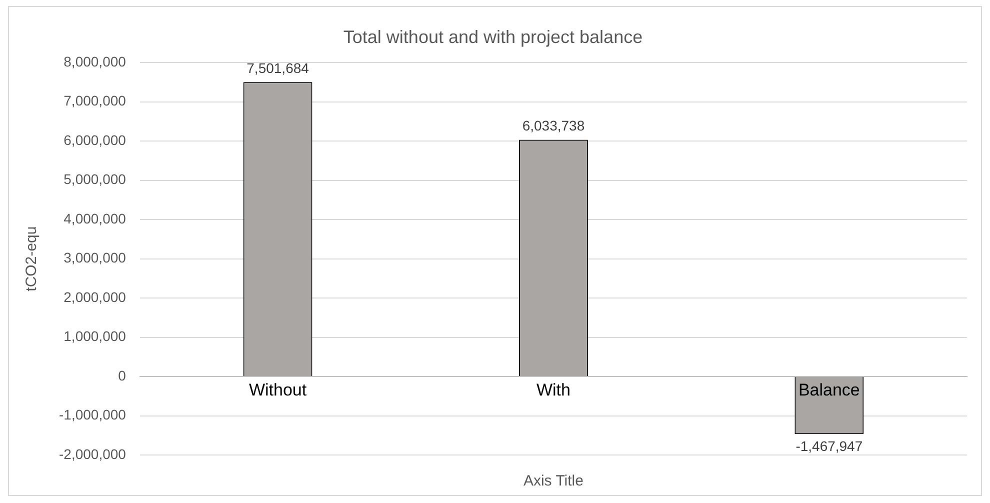 The width and height of the screenshot is (990, 503). I want to click on y-tick-label: -2,000,000, so click(92, 454).